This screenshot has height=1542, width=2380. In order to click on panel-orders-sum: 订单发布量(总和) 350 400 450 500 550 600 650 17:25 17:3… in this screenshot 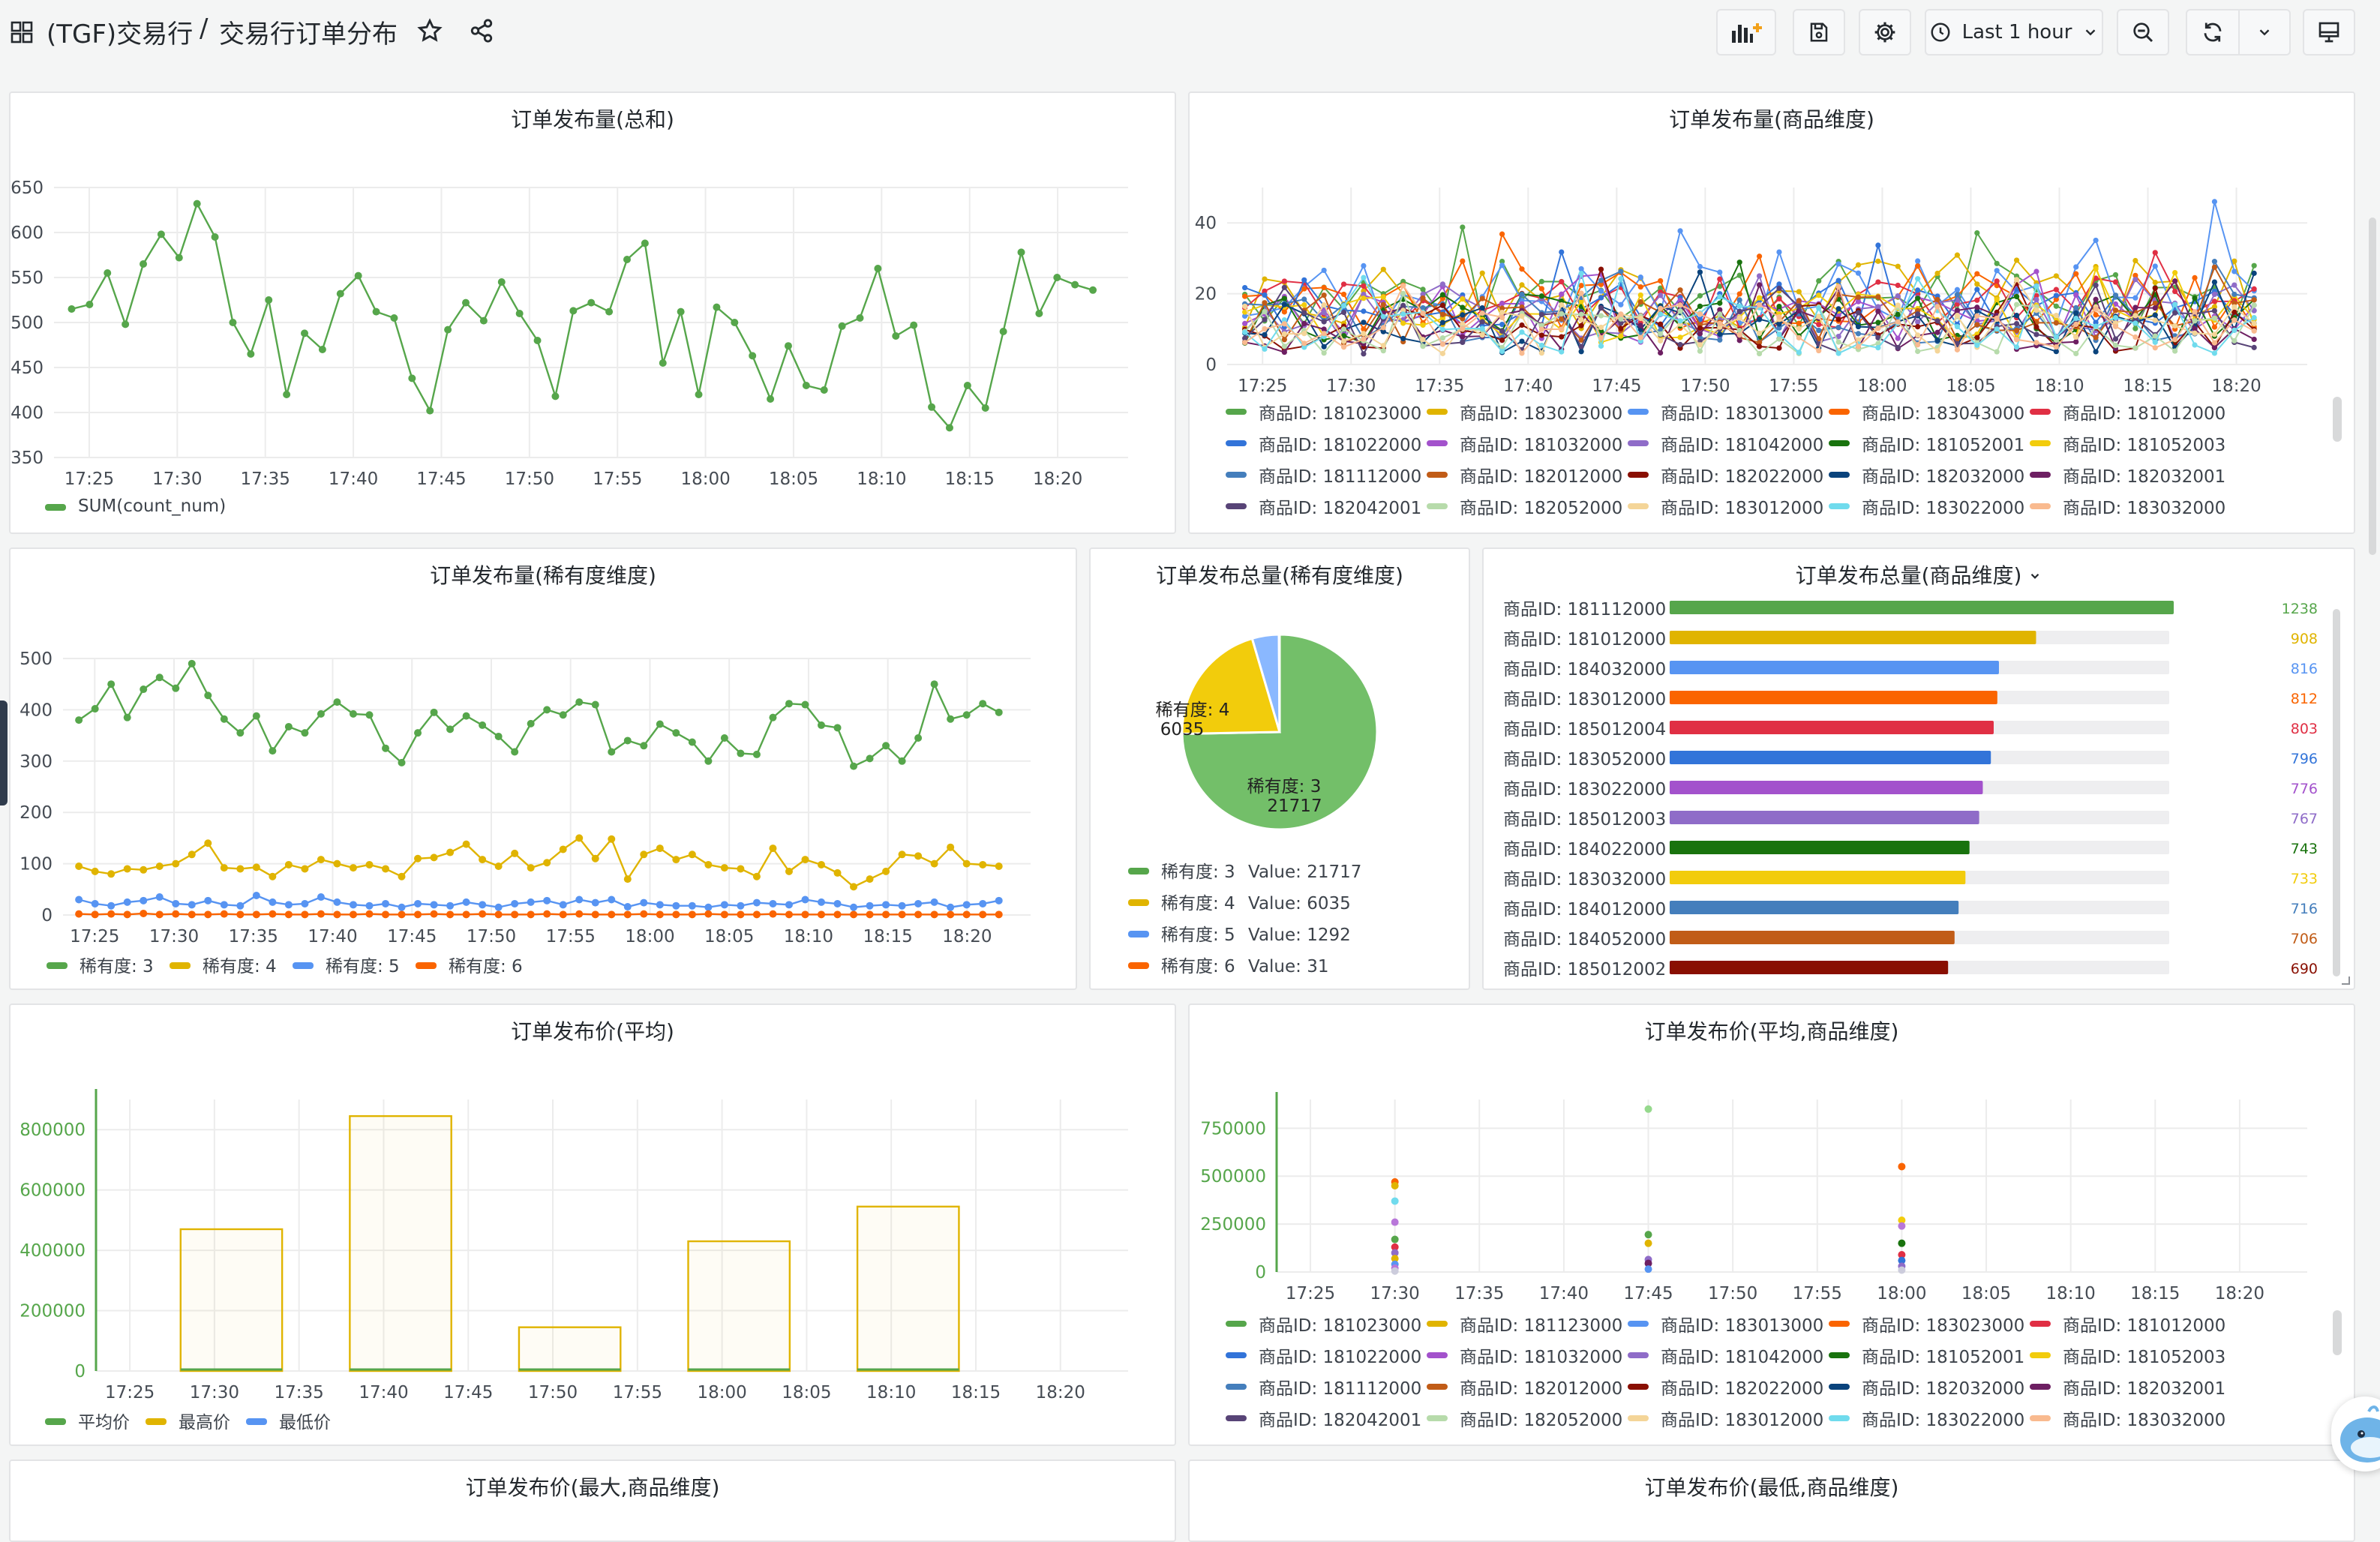, I will do `click(592, 313)`.